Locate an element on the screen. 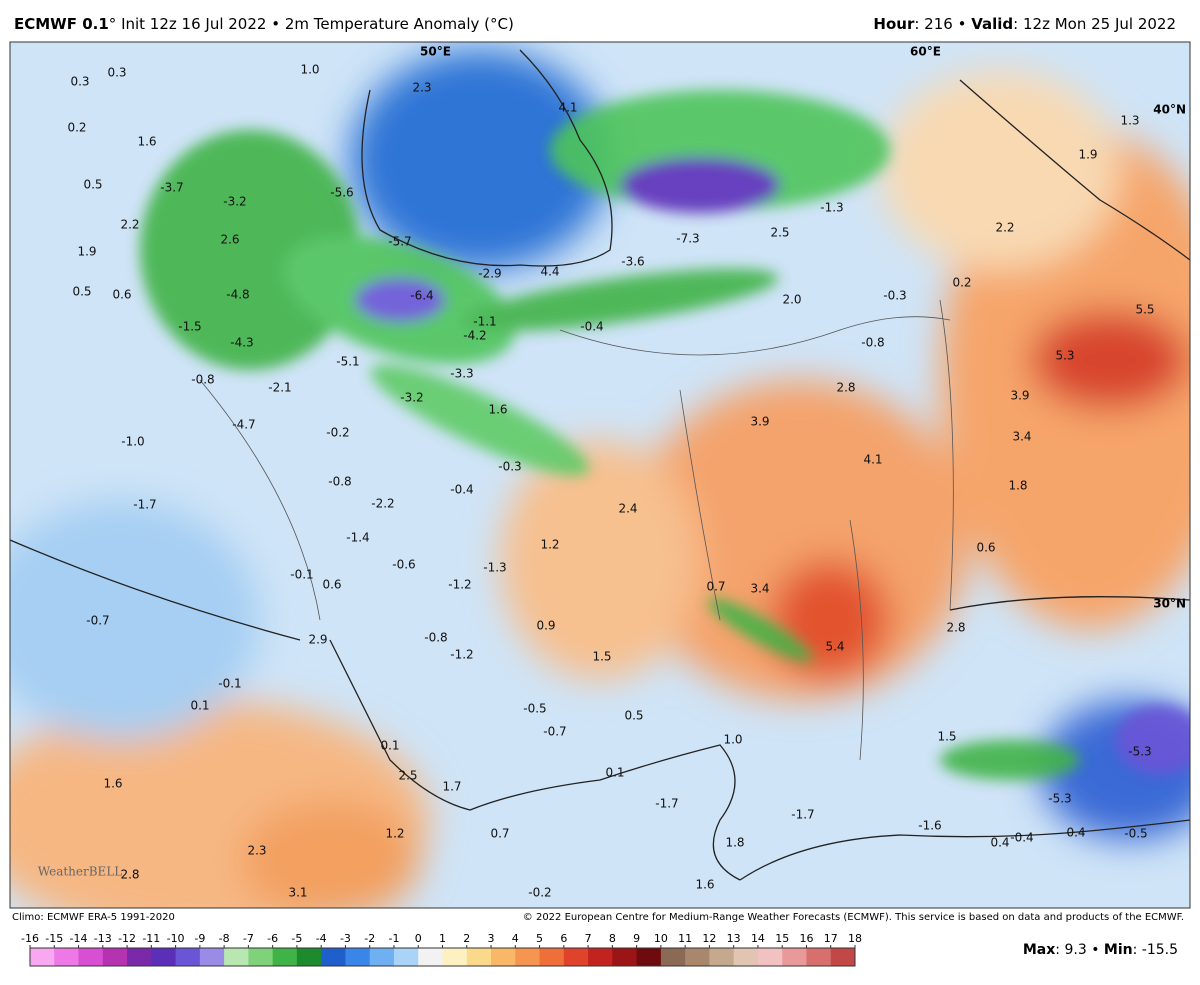 This screenshot has height=985, width=1200. colorbar-tick-label: -4 is located at coordinates (321, 938).